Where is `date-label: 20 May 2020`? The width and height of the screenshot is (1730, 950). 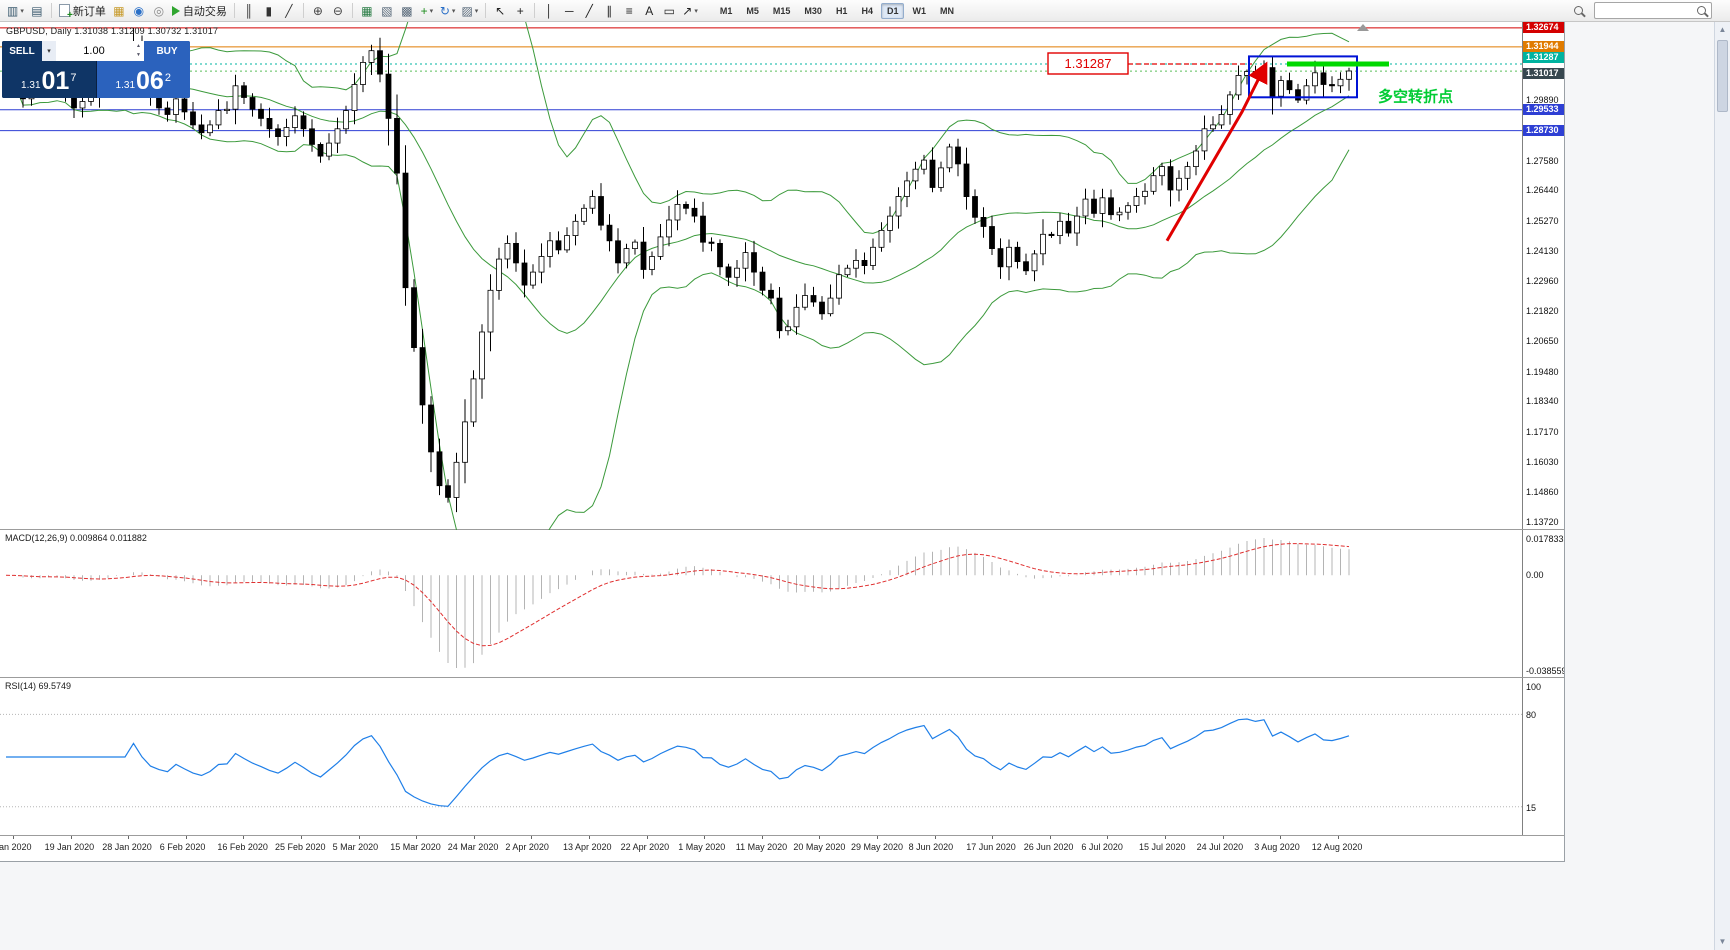 date-label: 20 May 2020 is located at coordinates (819, 847).